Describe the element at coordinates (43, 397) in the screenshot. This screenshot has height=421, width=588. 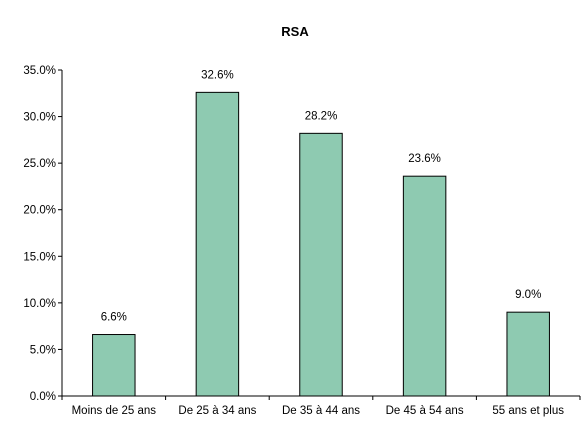
I see `y-tick-label: 0.0%` at that location.